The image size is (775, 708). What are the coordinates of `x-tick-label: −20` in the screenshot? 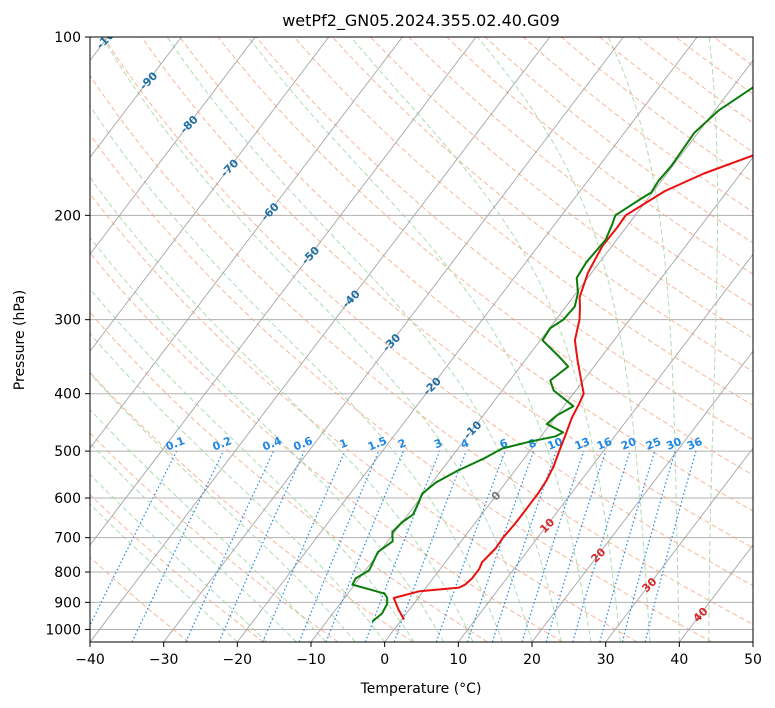 It's located at (238, 660).